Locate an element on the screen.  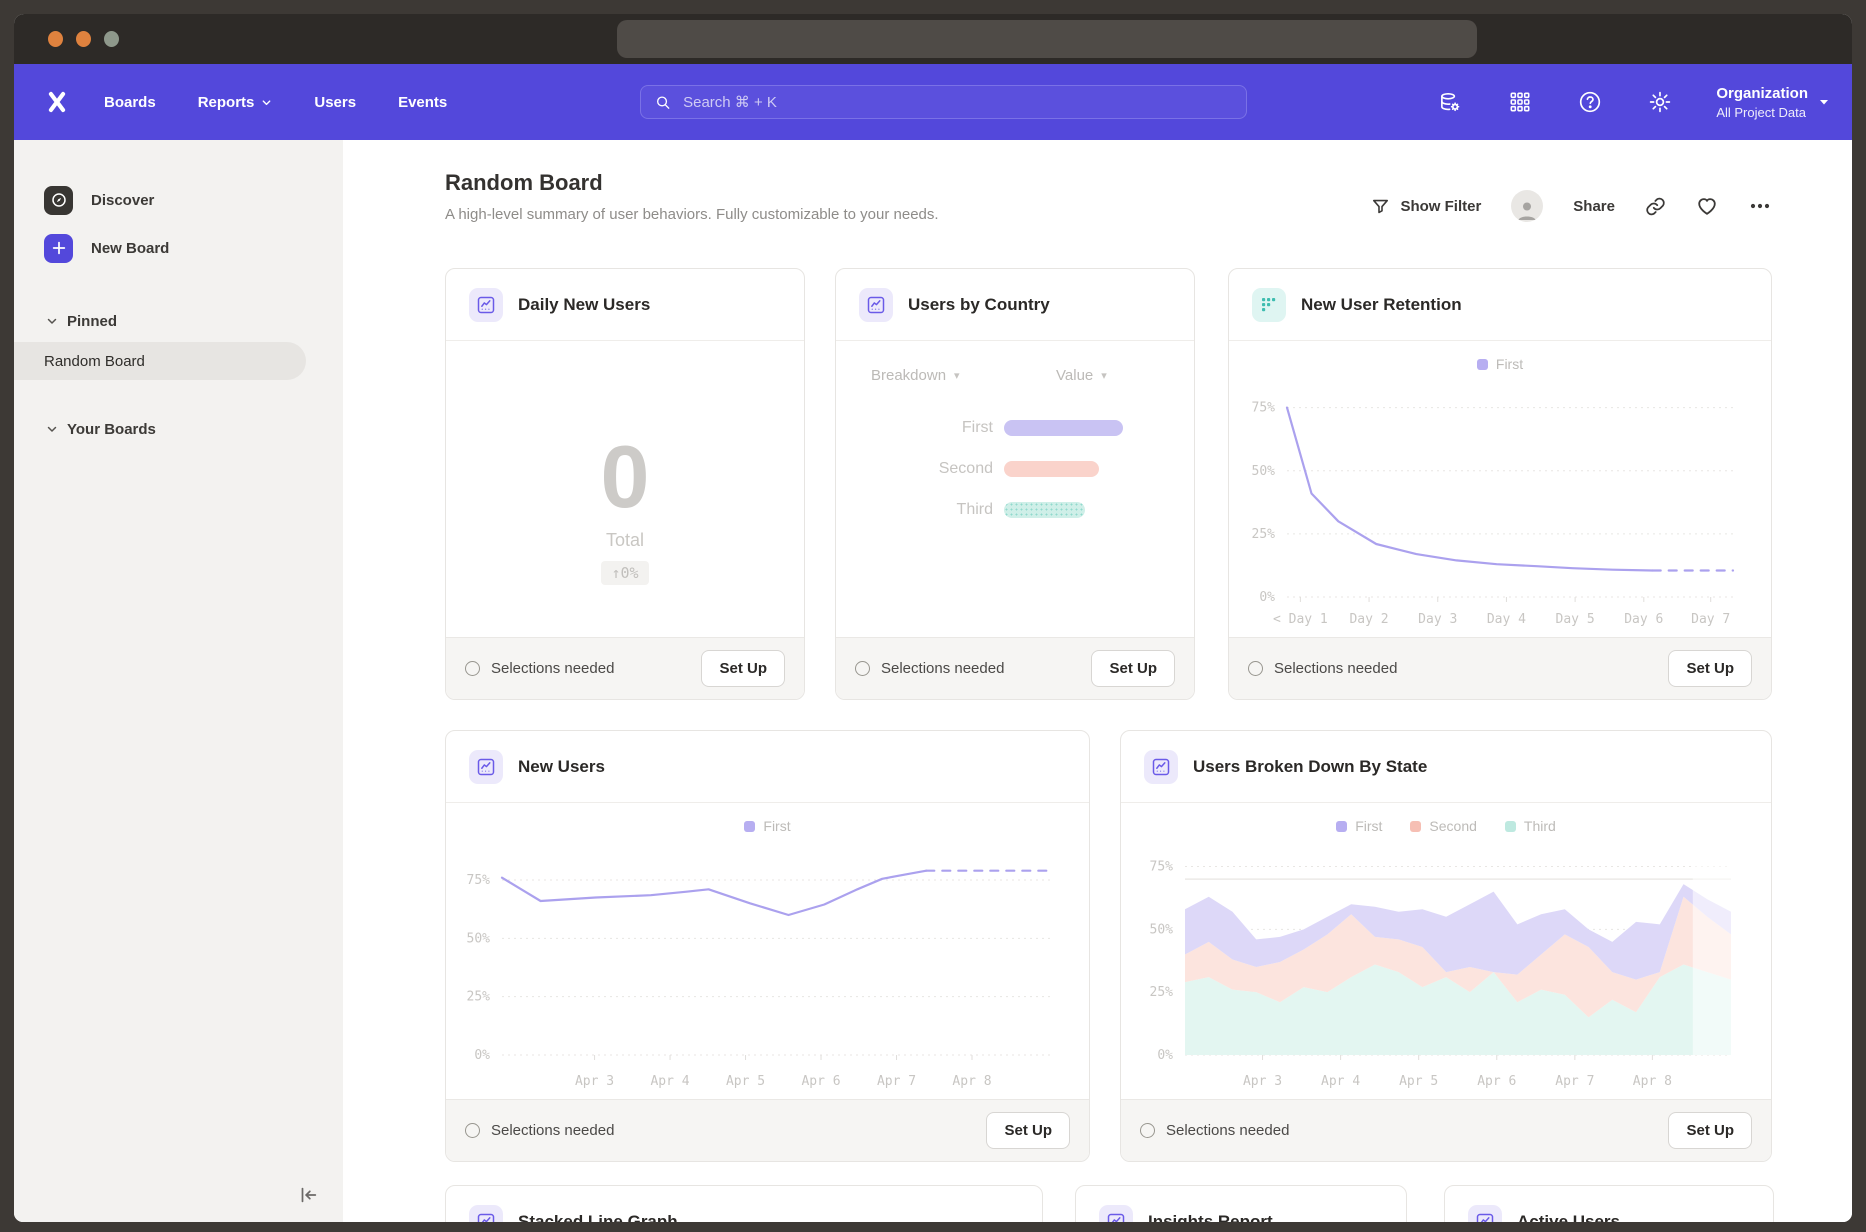
bar-row: First is located at coordinates (1015, 427).